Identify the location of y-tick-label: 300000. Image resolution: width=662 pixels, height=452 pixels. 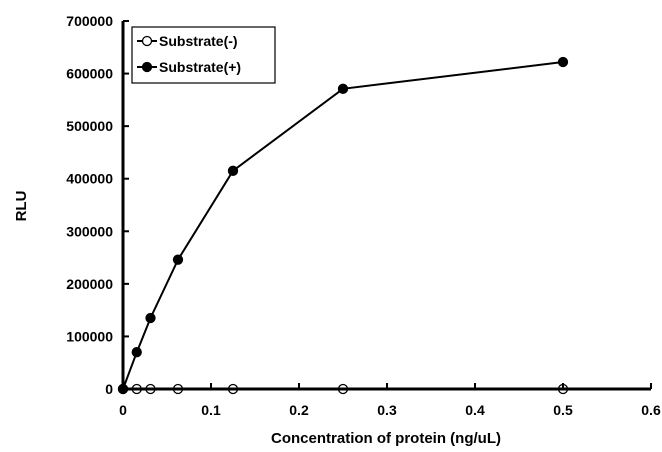
(89, 231).